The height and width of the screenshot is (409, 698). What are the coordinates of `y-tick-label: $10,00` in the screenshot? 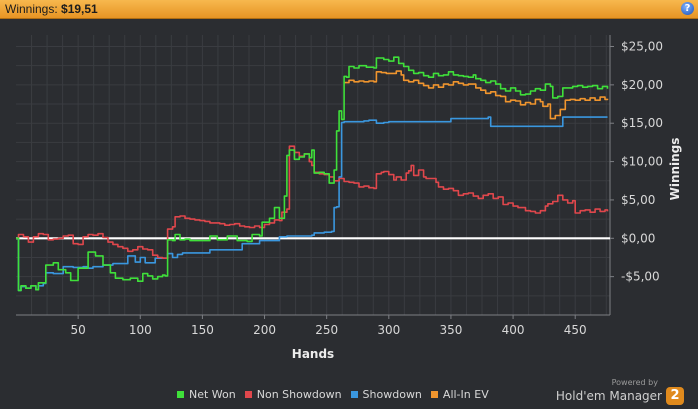 It's located at (642, 162).